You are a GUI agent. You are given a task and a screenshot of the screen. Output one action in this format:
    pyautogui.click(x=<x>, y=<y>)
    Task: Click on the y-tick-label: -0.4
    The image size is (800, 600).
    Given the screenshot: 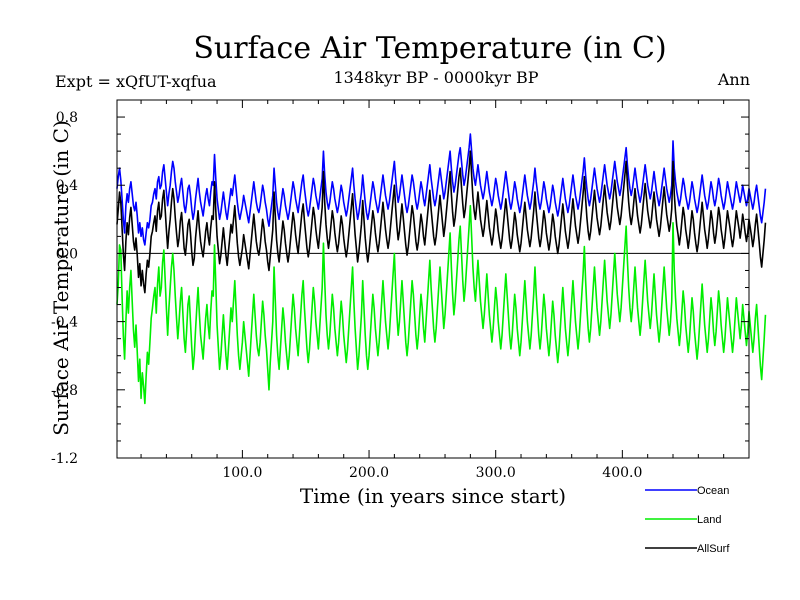 What is the action you would take?
    pyautogui.click(x=64, y=323)
    